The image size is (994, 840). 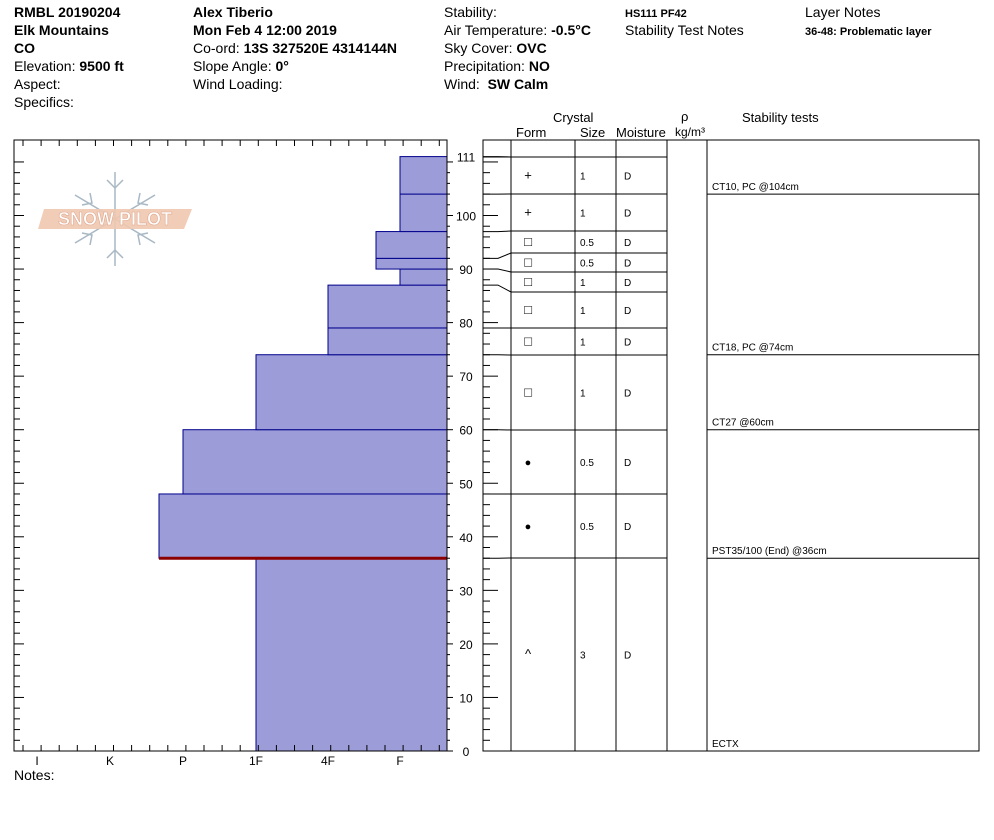 What do you see at coordinates (539, 66) in the screenshot?
I see `precip-value: NO` at bounding box center [539, 66].